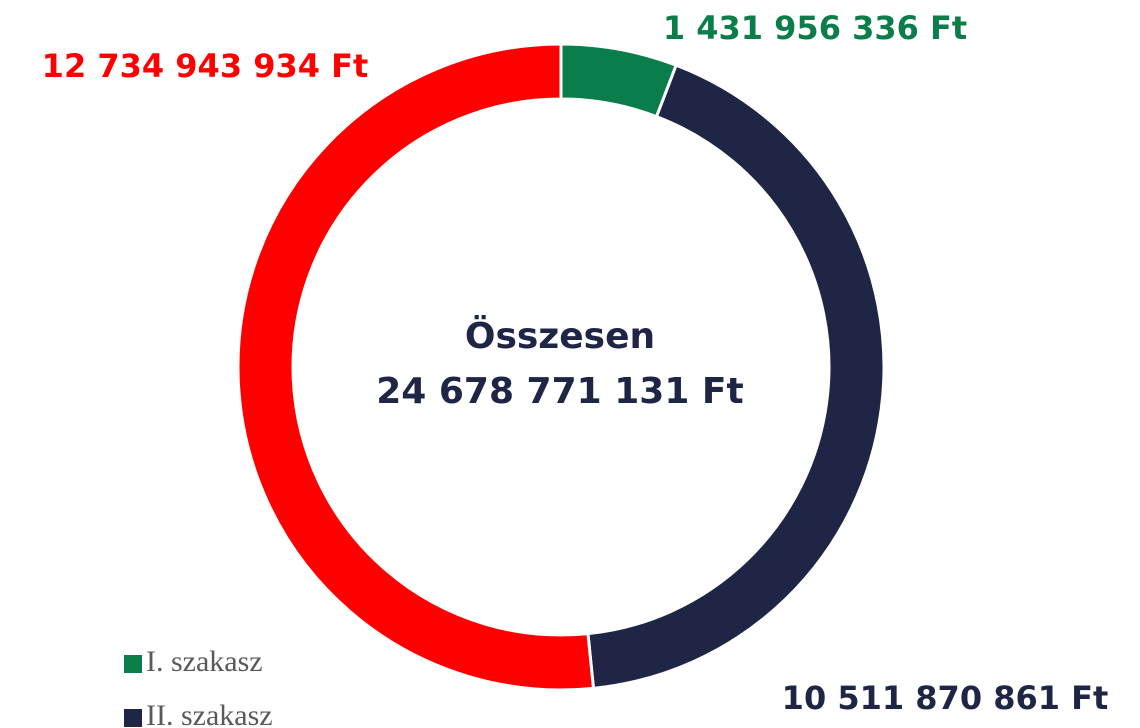 Image resolution: width=1140 pixels, height=728 pixels. What do you see at coordinates (619, 80) in the screenshot?
I see `donut-slice` at bounding box center [619, 80].